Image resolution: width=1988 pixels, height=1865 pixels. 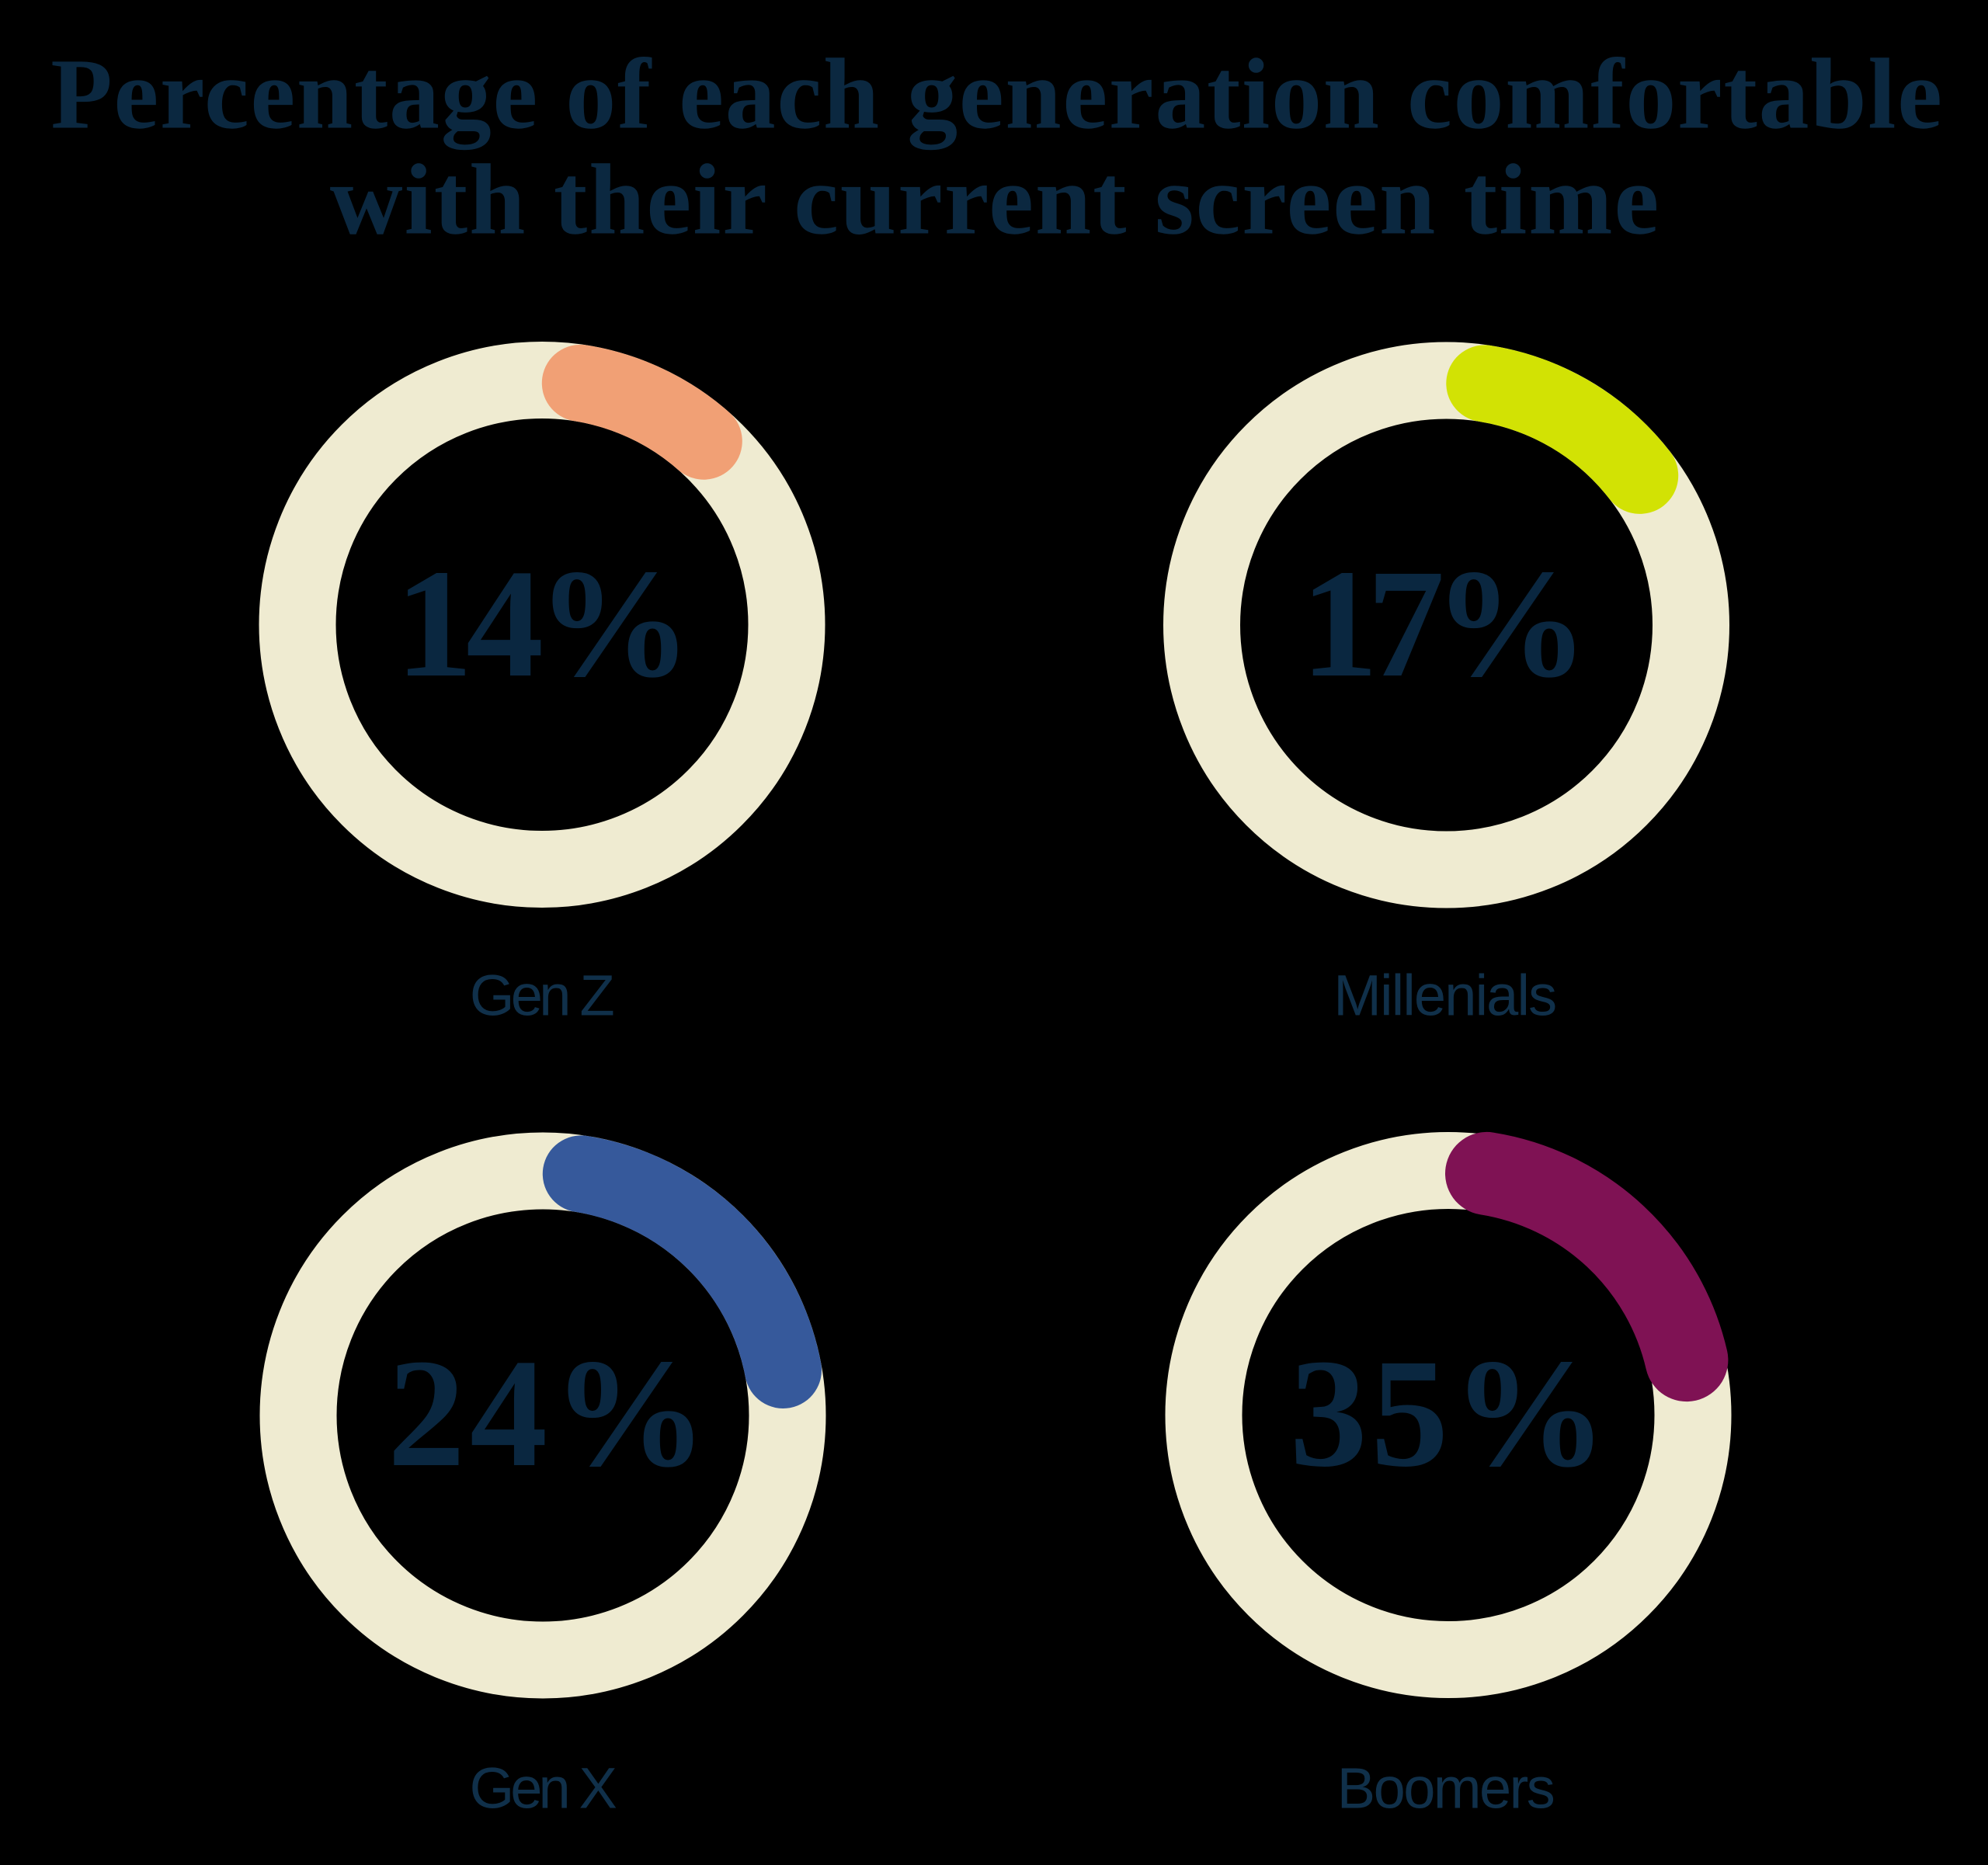 What do you see at coordinates (1445, 1788) in the screenshot?
I see `svg-text: Boomers` at bounding box center [1445, 1788].